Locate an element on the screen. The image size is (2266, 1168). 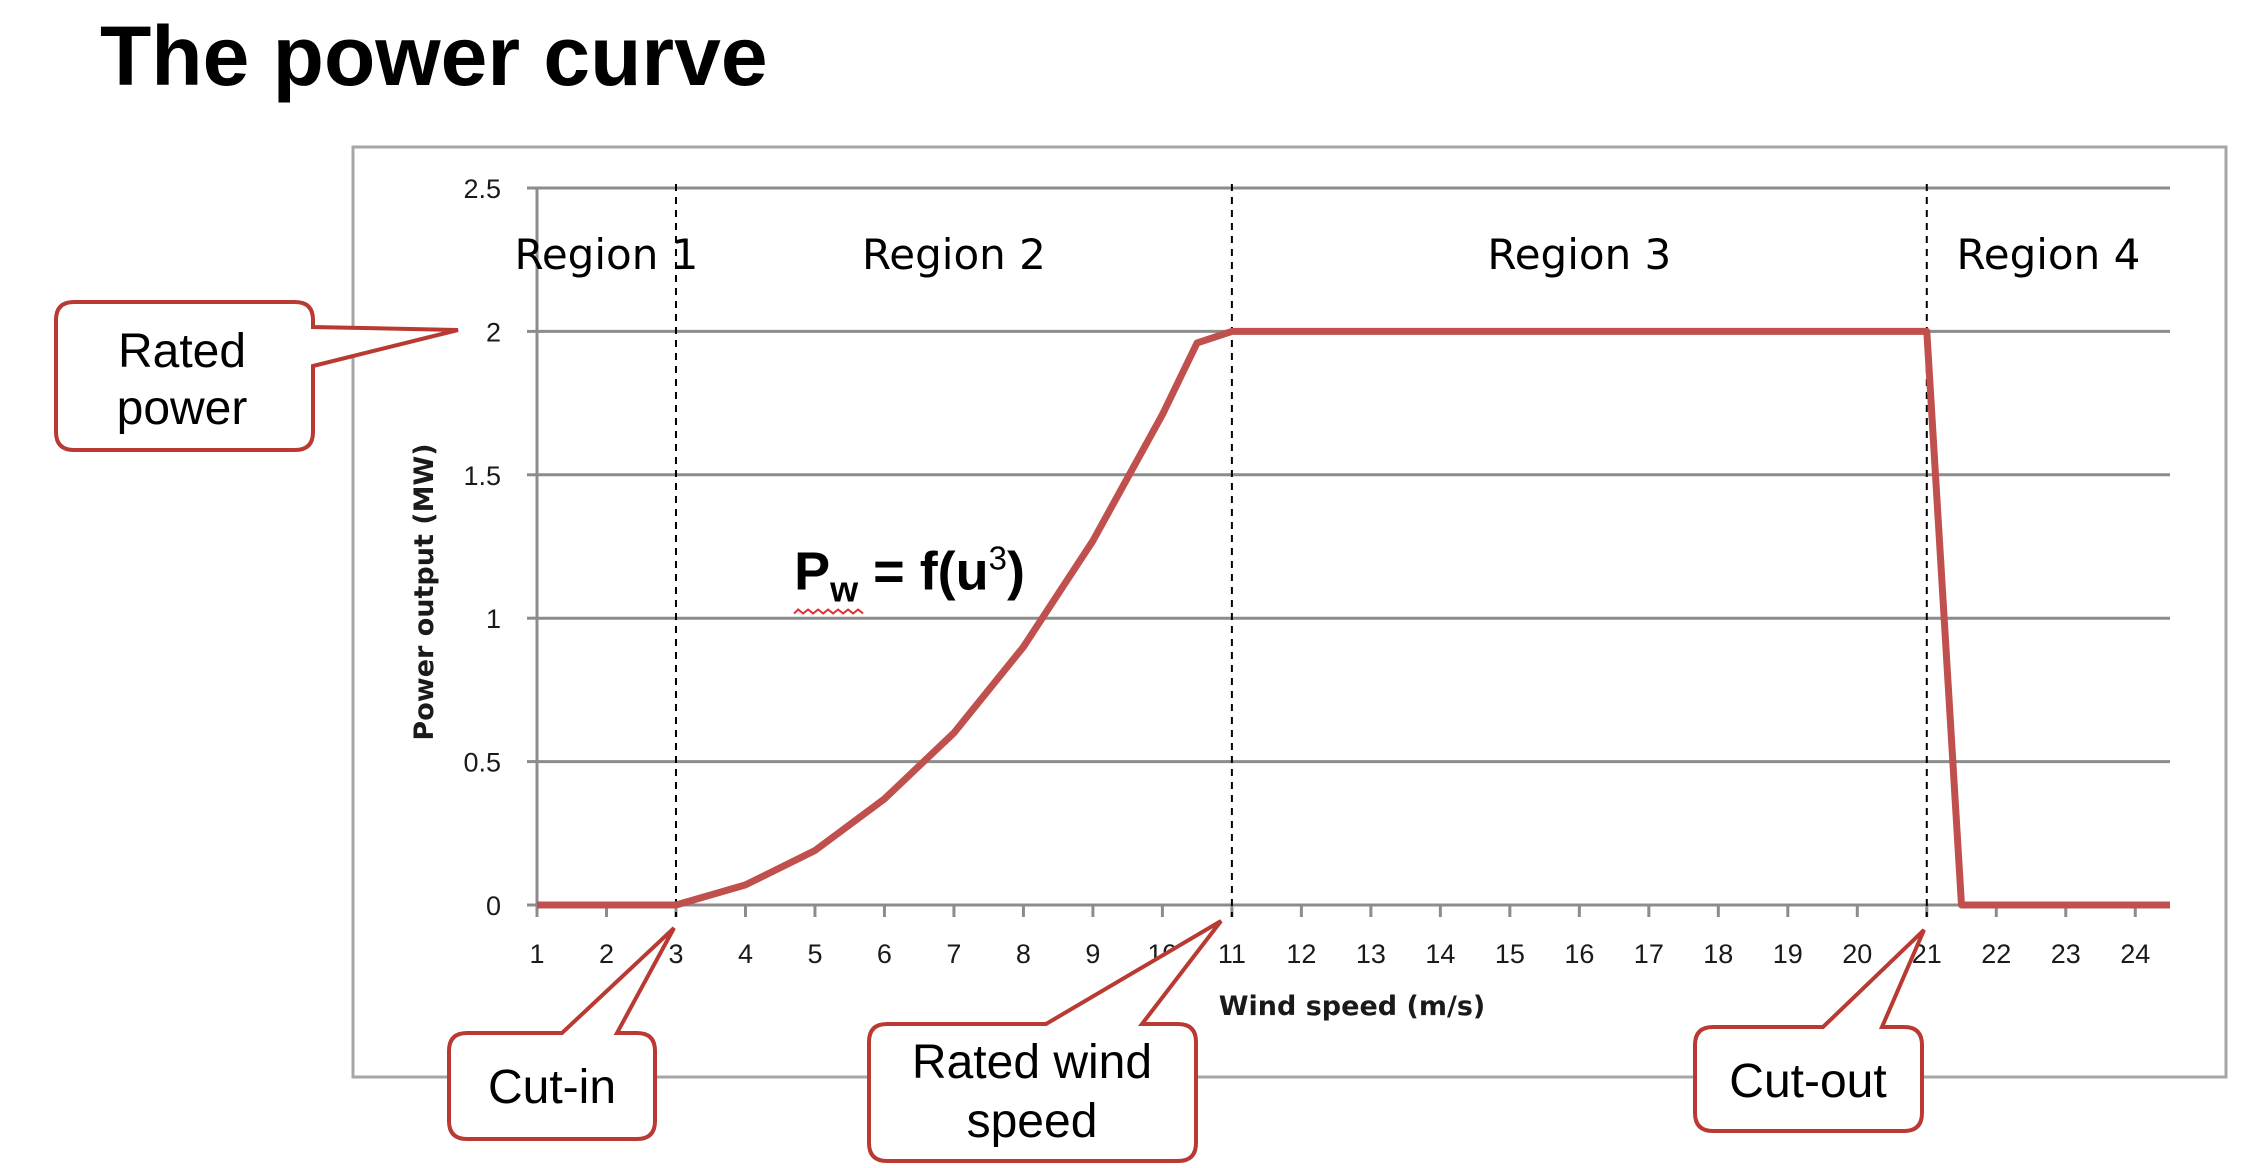
callout-cut-out: Cut-out is located at coordinates (1809, 1030).